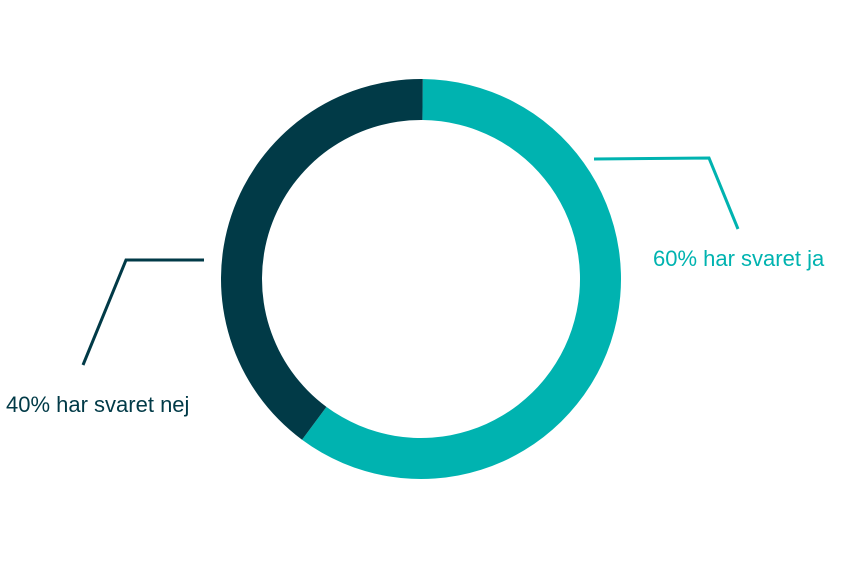 The image size is (863, 561). Describe the element at coordinates (739, 258) in the screenshot. I see `slice-label-ja: 60% har svaret ja` at that location.